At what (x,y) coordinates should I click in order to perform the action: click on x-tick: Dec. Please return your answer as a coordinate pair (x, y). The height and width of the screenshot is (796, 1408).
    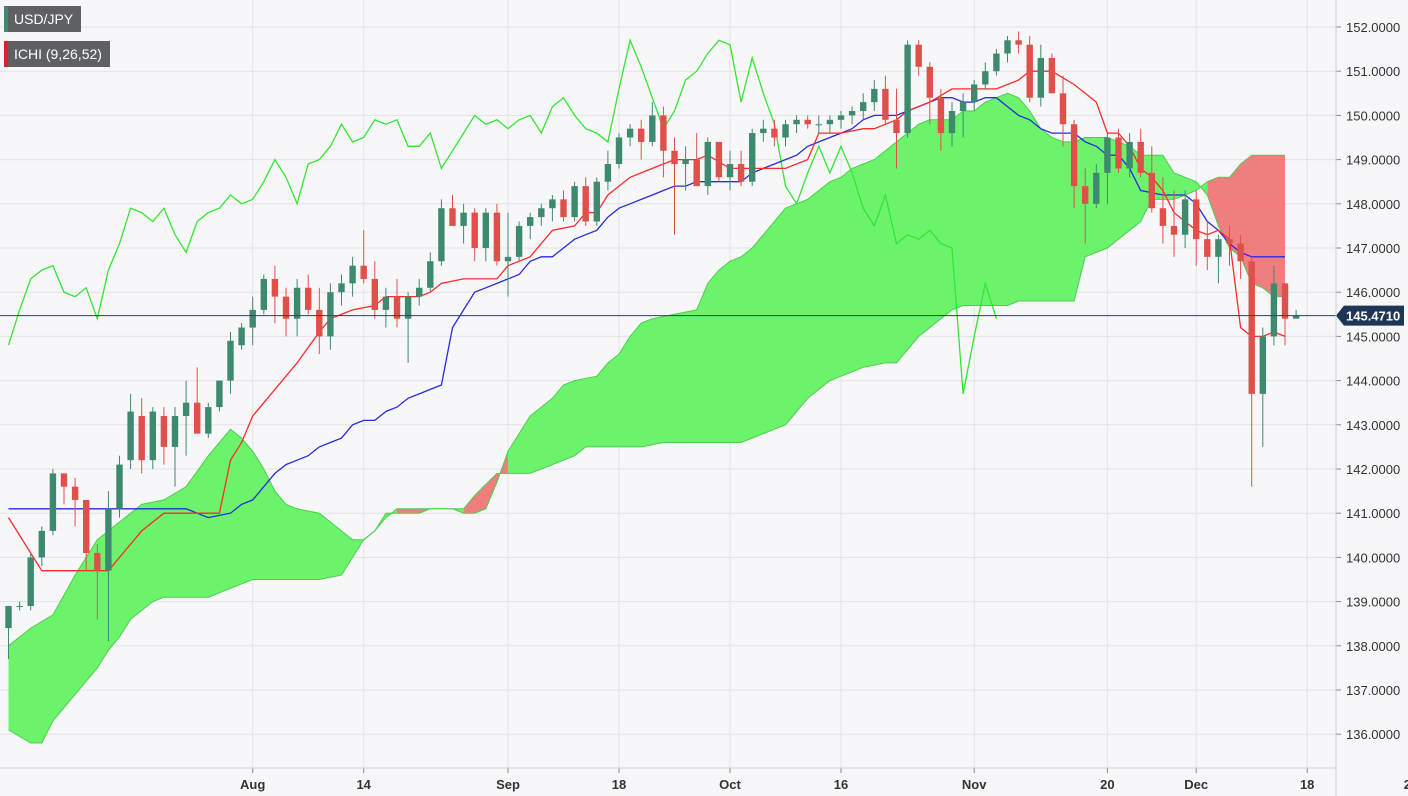
    Looking at the image, I should click on (1196, 780).